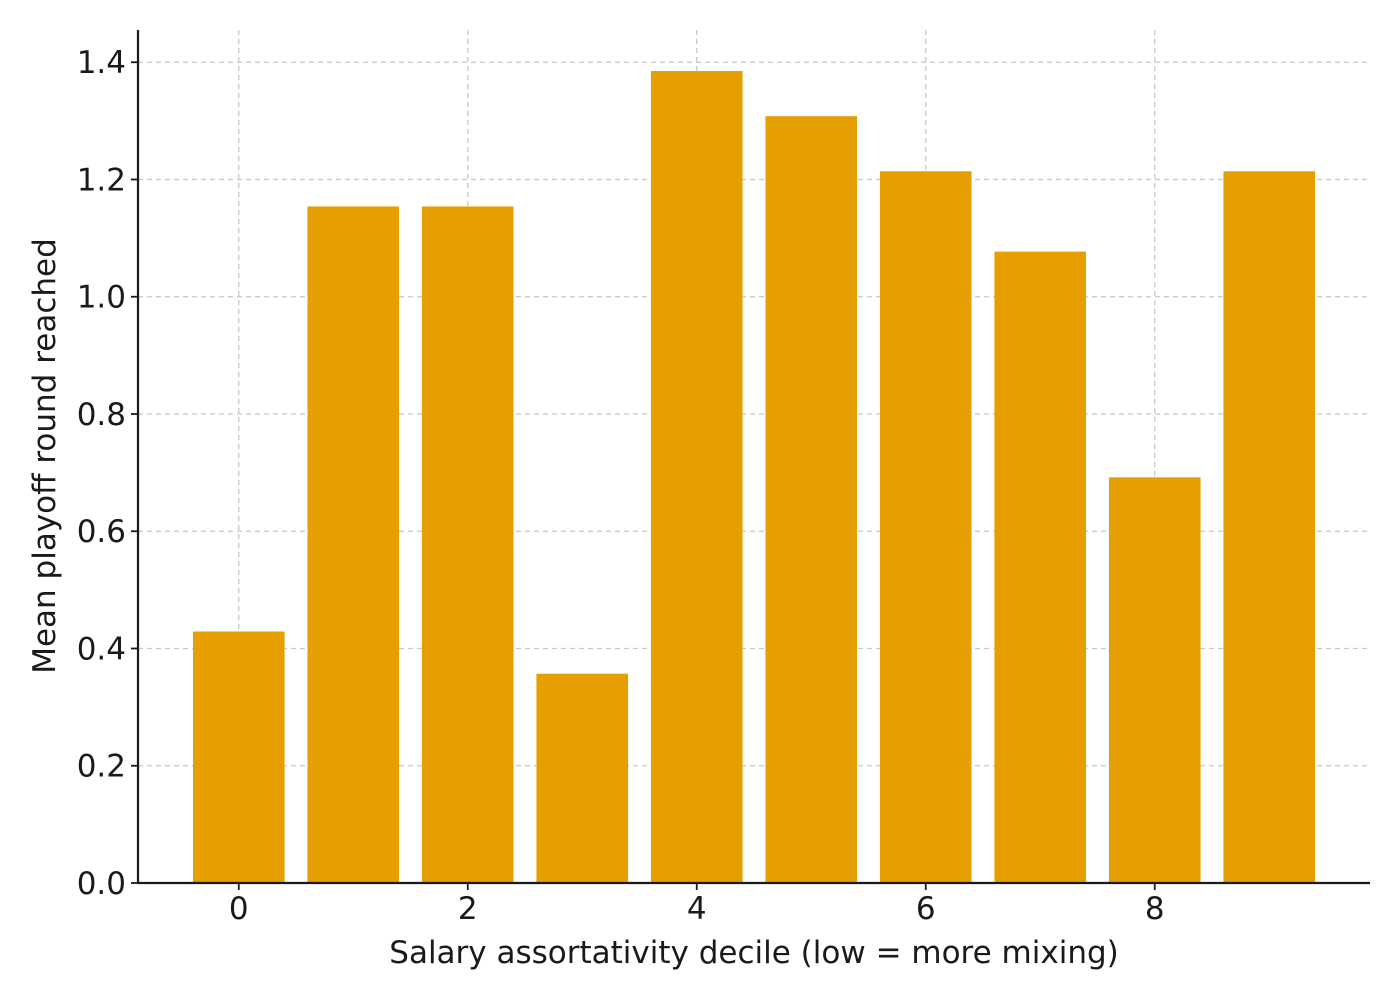 This screenshot has height=1004, width=1400. Describe the element at coordinates (101, 767) in the screenshot. I see `y-tick-label: 0.2` at that location.